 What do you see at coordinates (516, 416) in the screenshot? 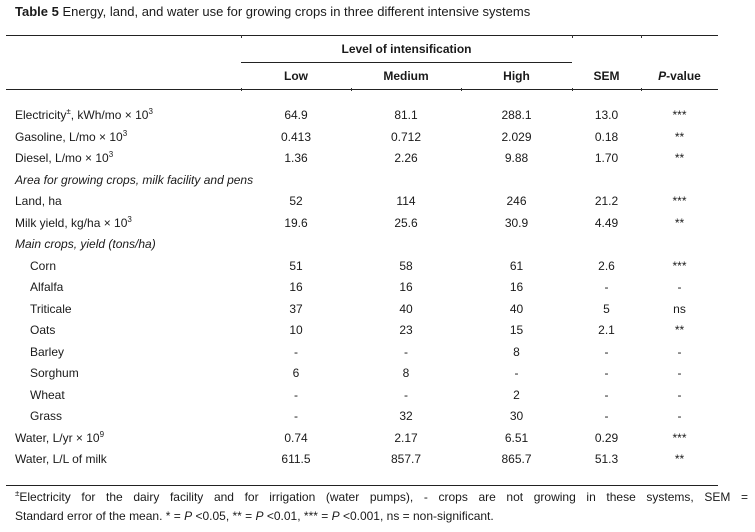
I see `cell-high: 30` at bounding box center [516, 416].